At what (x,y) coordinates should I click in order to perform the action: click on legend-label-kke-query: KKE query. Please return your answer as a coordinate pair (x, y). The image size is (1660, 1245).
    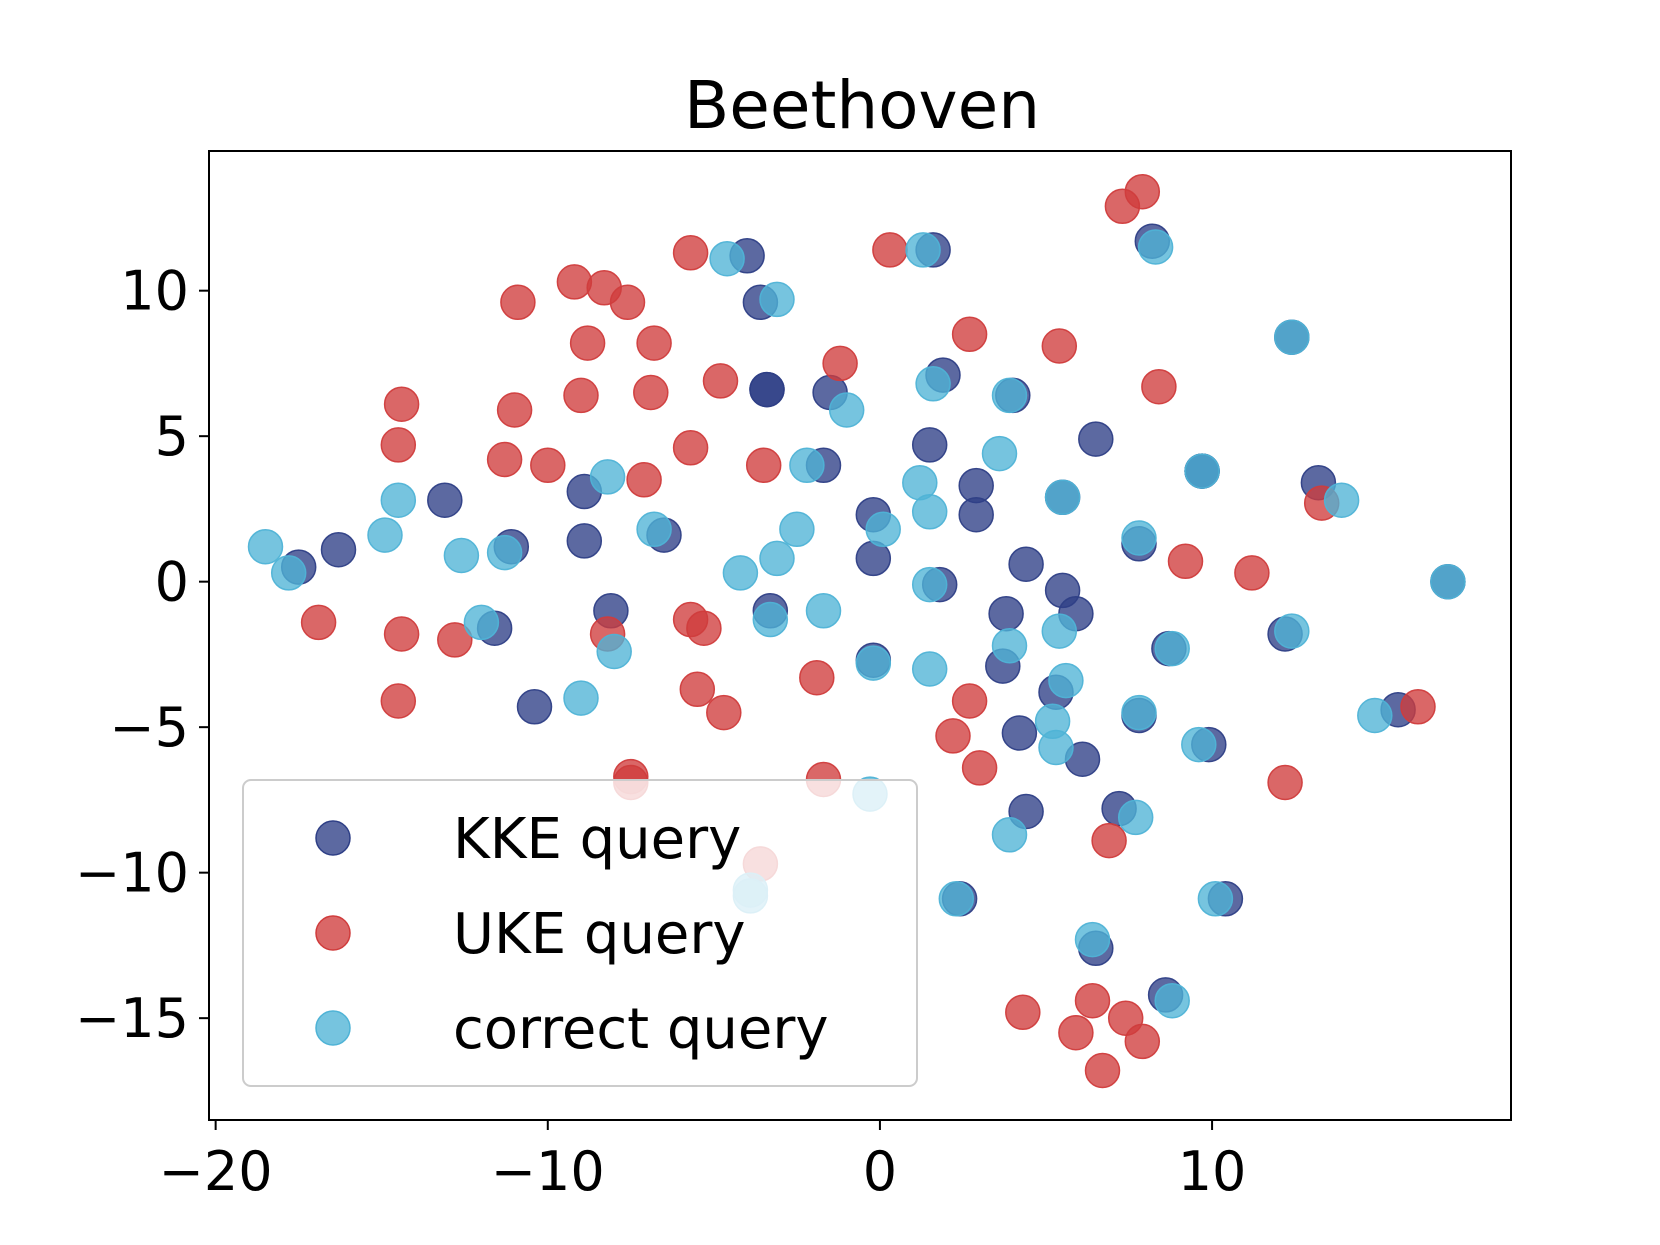
    Looking at the image, I should click on (597, 839).